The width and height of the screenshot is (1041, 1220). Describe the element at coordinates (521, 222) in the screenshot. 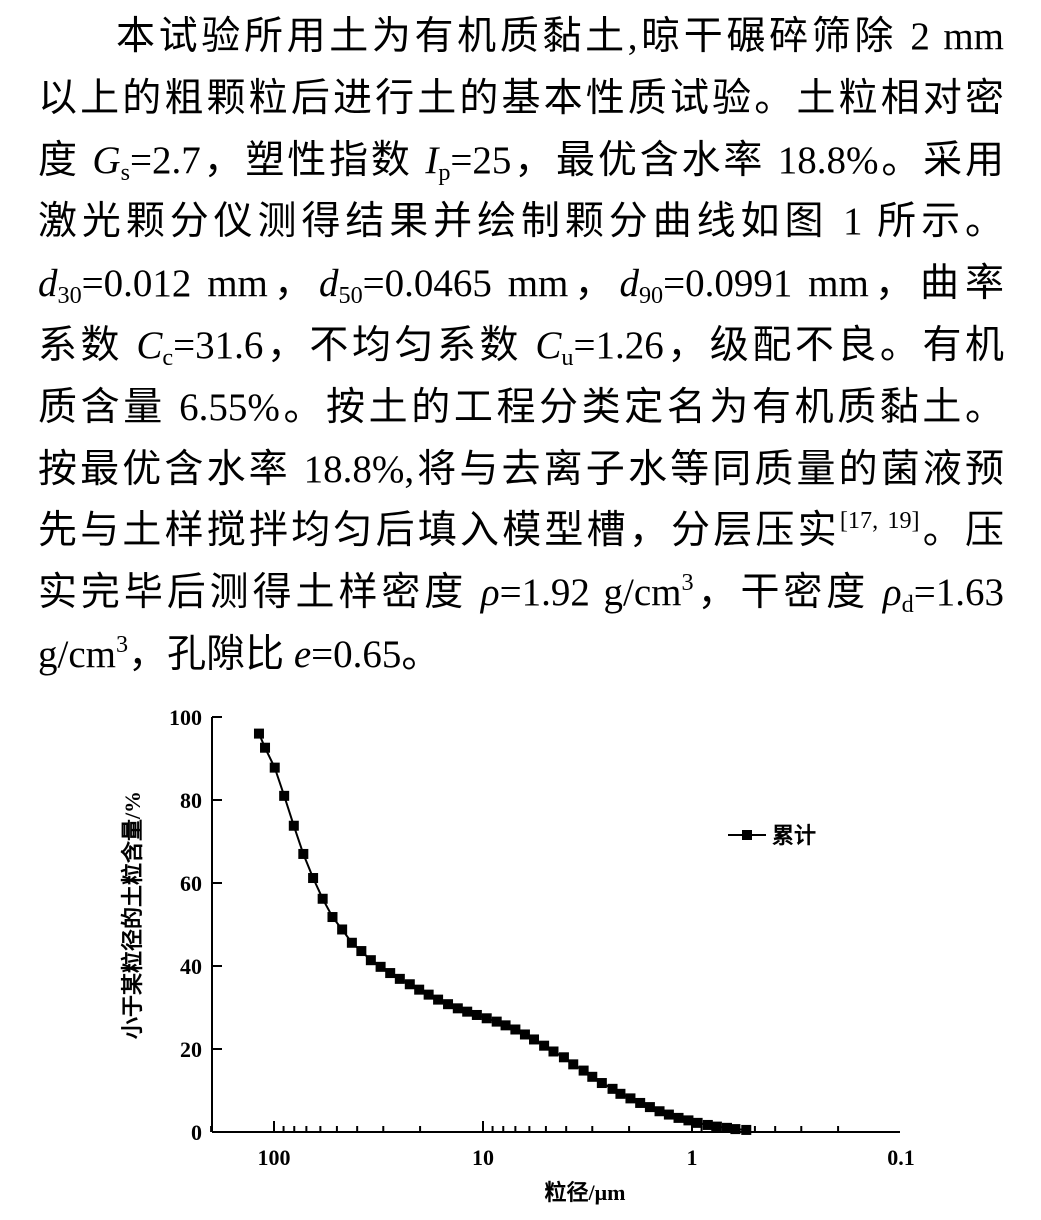

I see `text-line-4: 激光颗分仪测得结果并绘制颗分曲线如图 1 所示。` at that location.